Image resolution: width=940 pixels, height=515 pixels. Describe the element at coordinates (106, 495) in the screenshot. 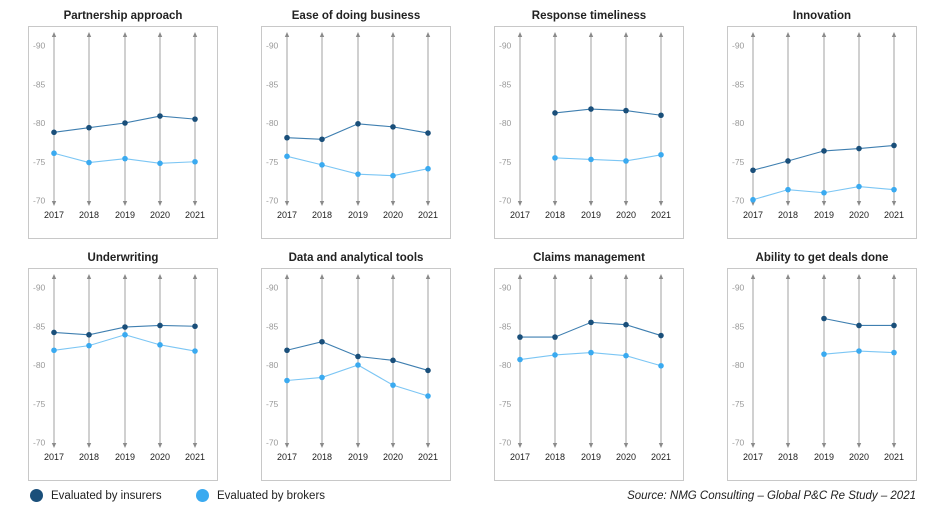

I see `legend-insurers-label: Evaluated by insurers` at that location.